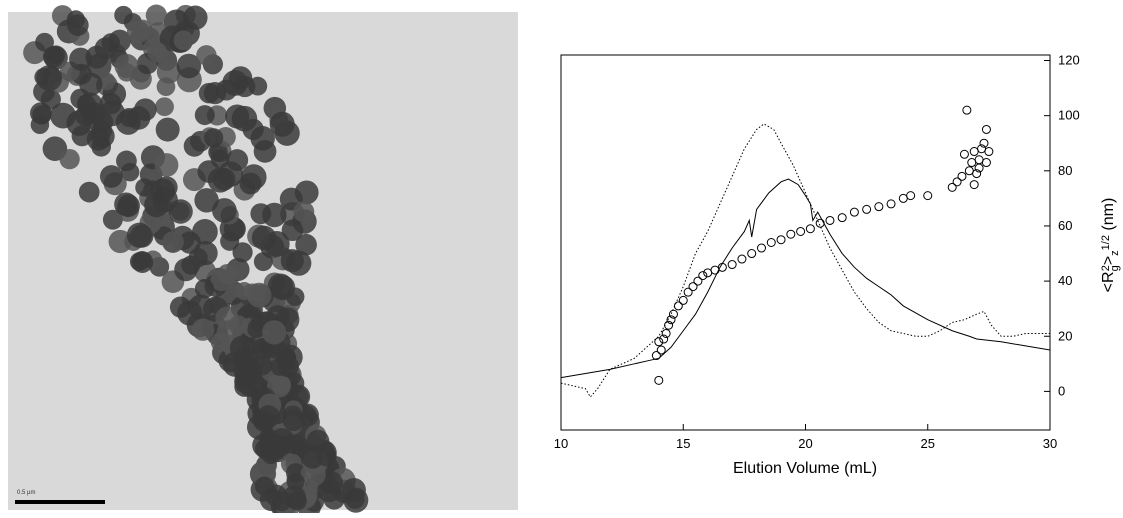 The height and width of the screenshot is (518, 1123). Describe the element at coordinates (1065, 225) in the screenshot. I see `y2-tick-label: 60` at that location.